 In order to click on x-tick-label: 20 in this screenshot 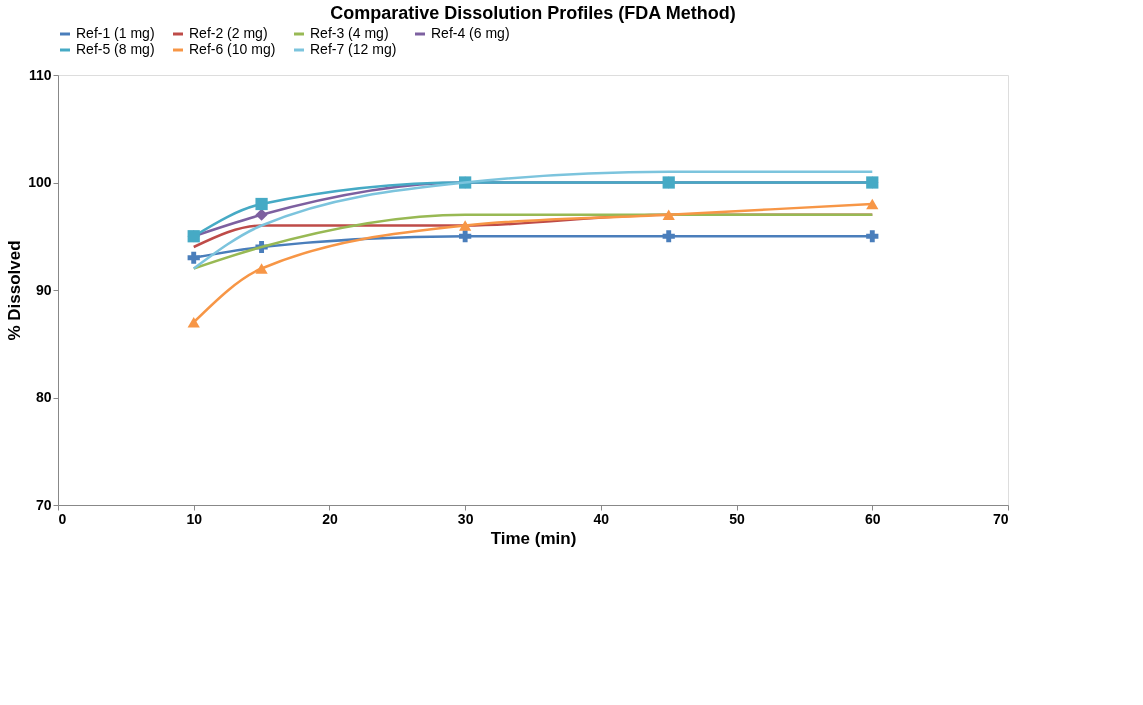, I will do `click(330, 518)`.